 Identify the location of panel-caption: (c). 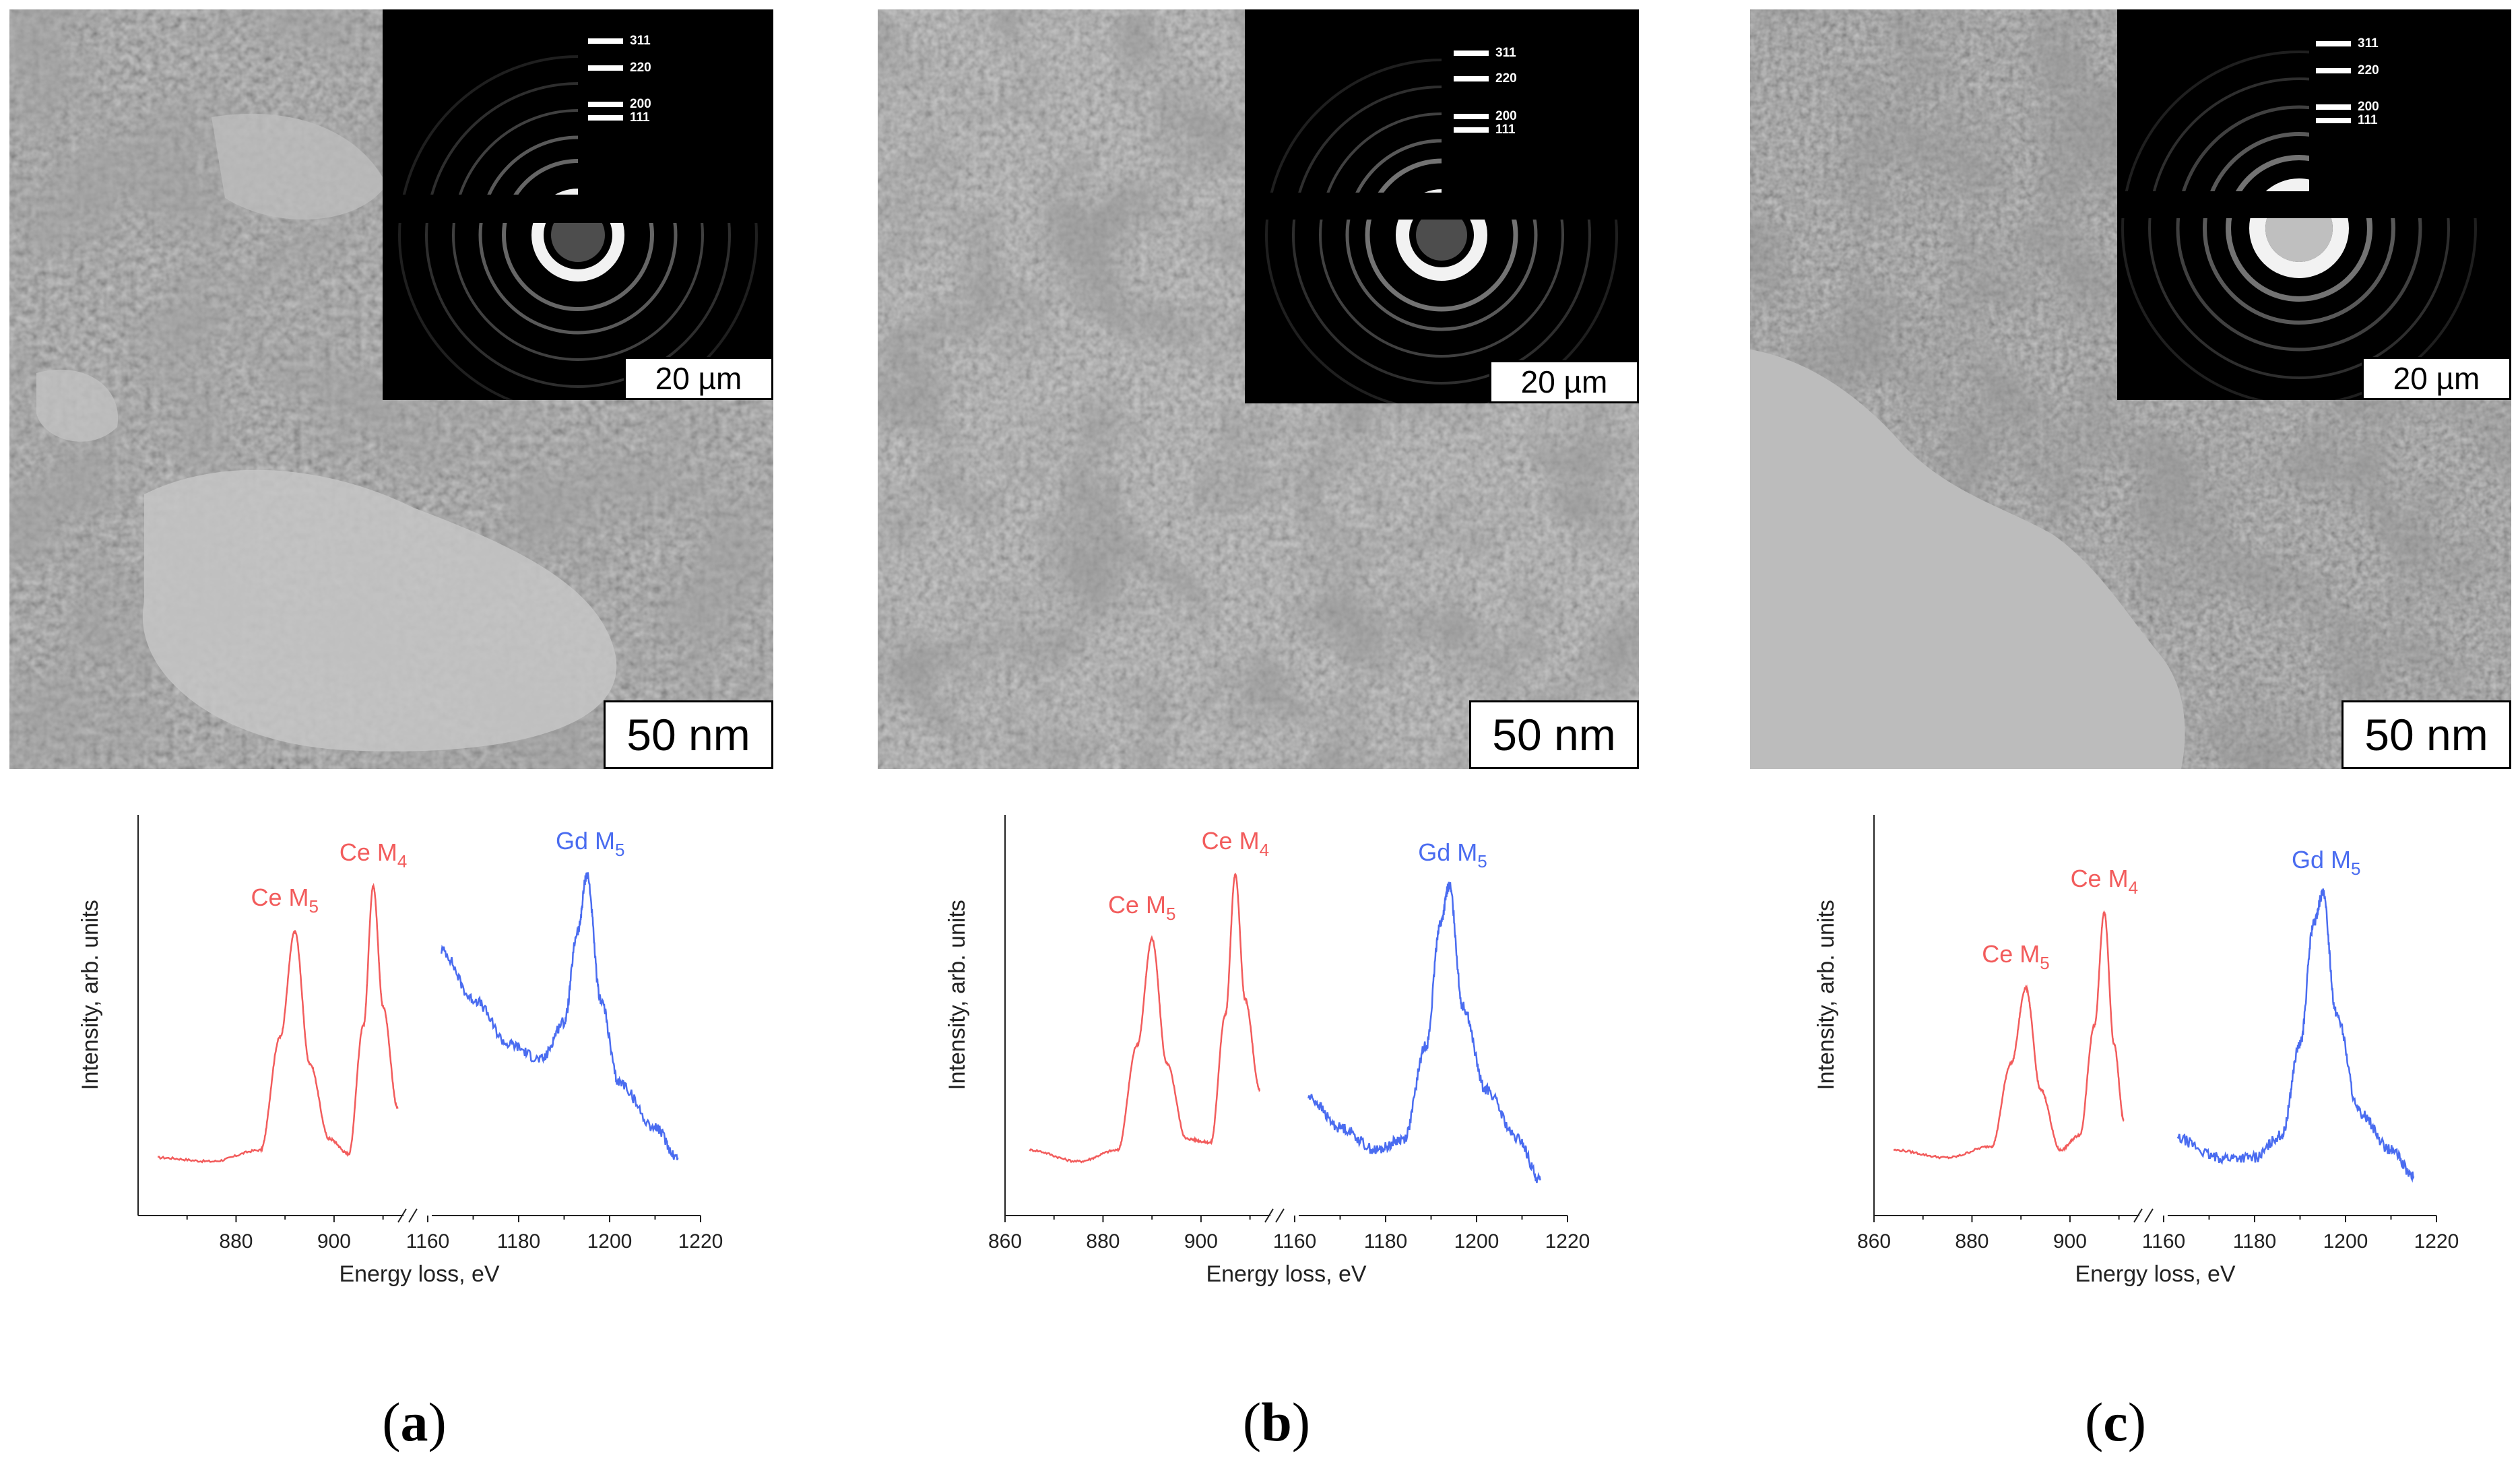
(2115, 1422).